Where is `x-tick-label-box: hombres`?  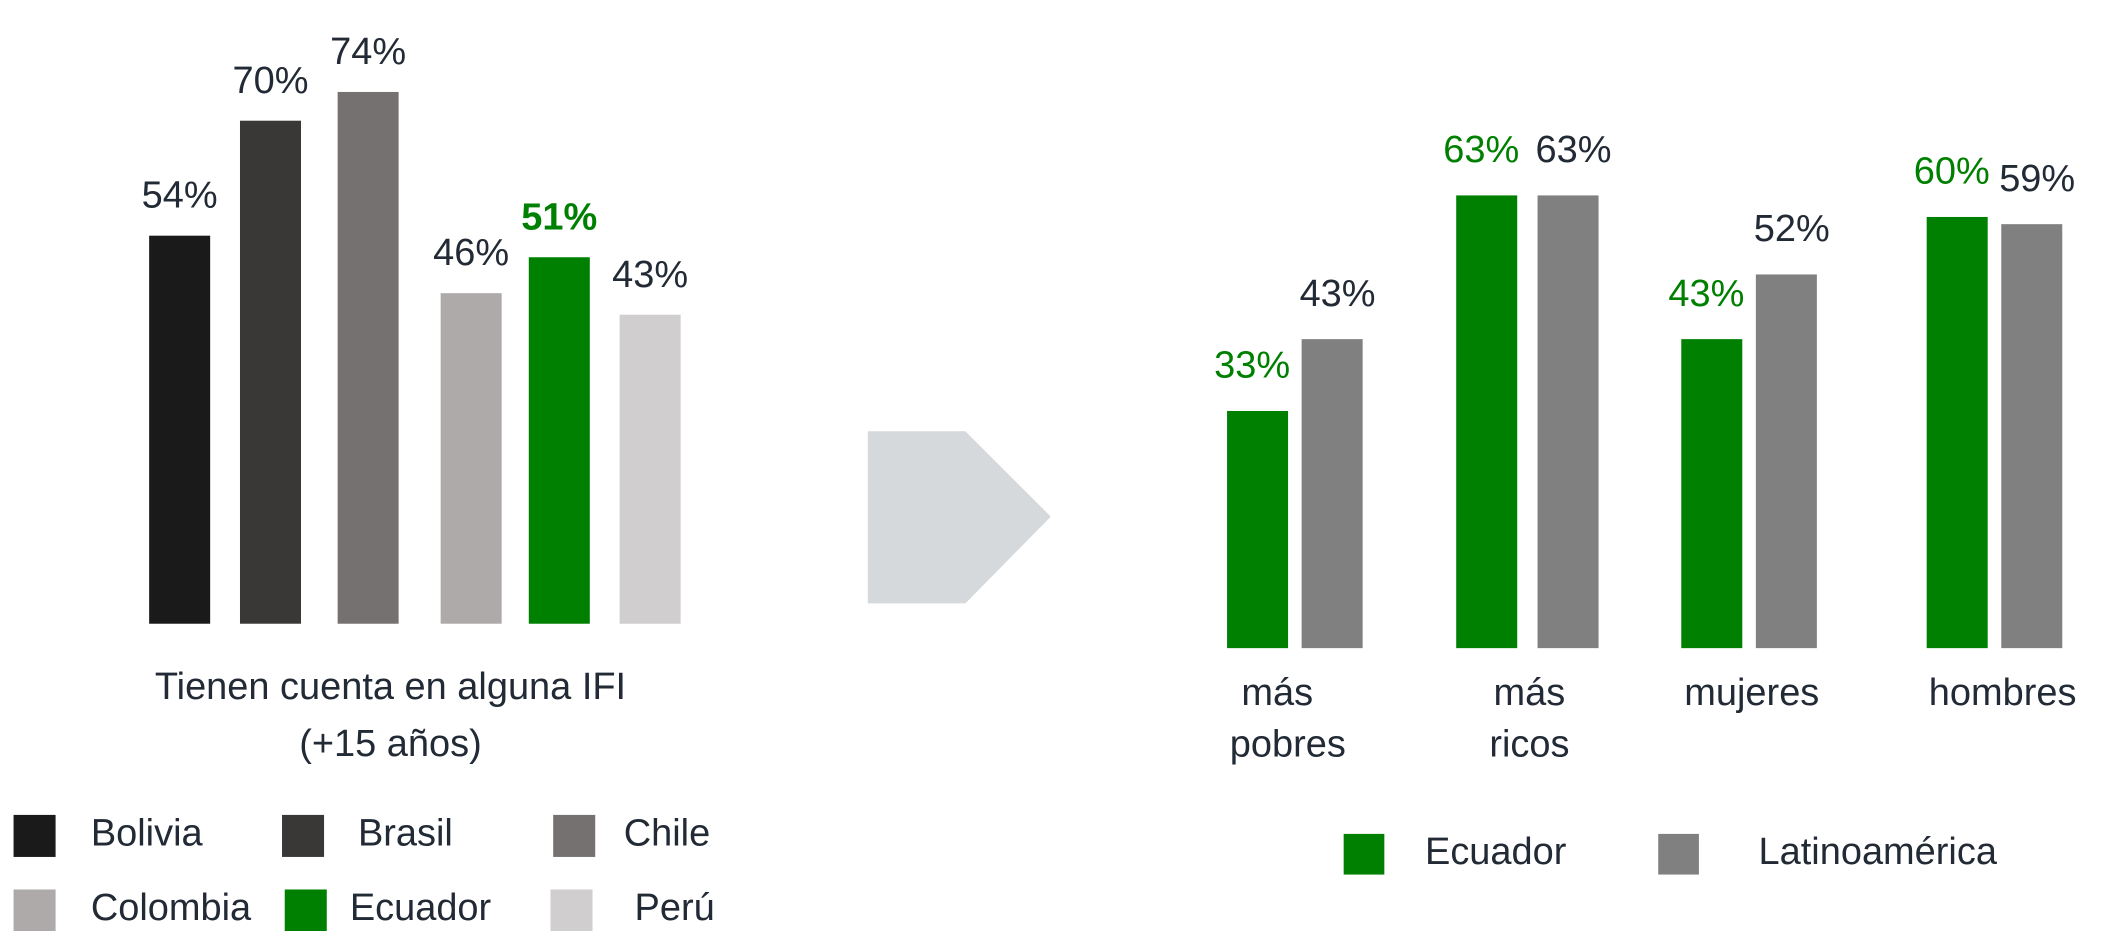
x-tick-label-box: hombres is located at coordinates (2002, 692).